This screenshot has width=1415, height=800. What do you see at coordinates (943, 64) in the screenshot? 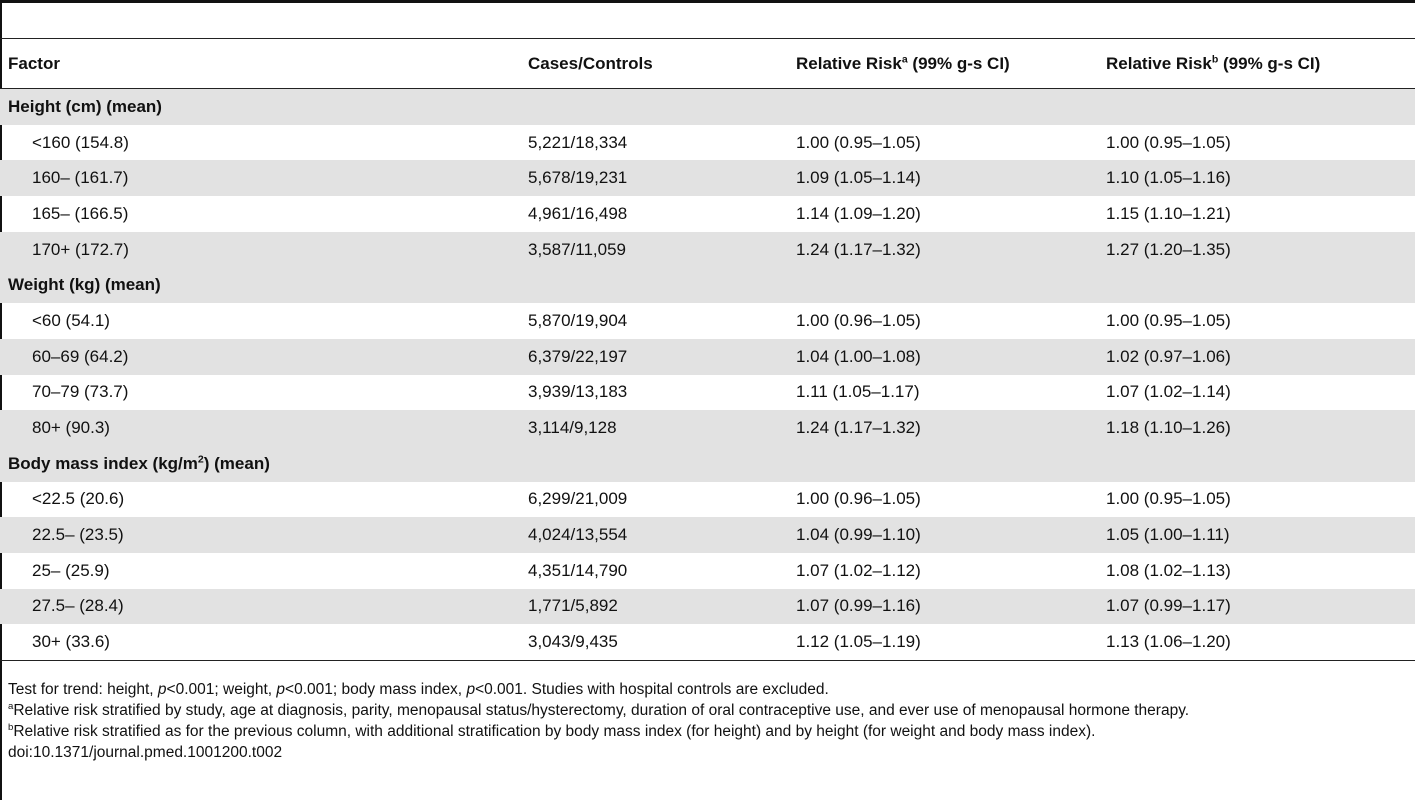
I see `col-header-rr-a: Relative Riska (99% g-s CI)` at bounding box center [943, 64].